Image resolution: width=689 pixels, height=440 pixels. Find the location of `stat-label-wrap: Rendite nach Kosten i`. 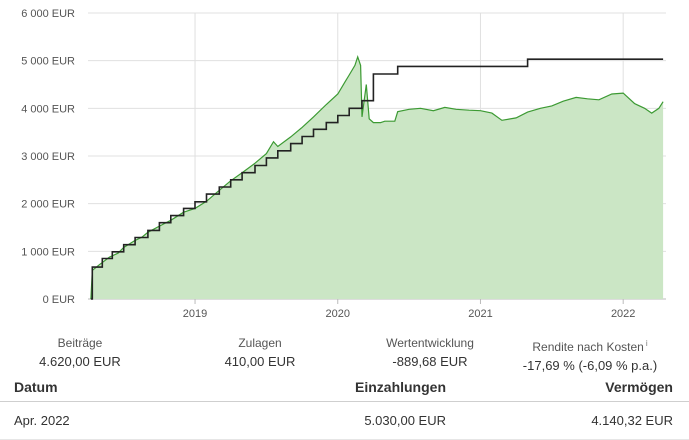

stat-label-wrap: Rendite nach Kosten i is located at coordinates (590, 345).